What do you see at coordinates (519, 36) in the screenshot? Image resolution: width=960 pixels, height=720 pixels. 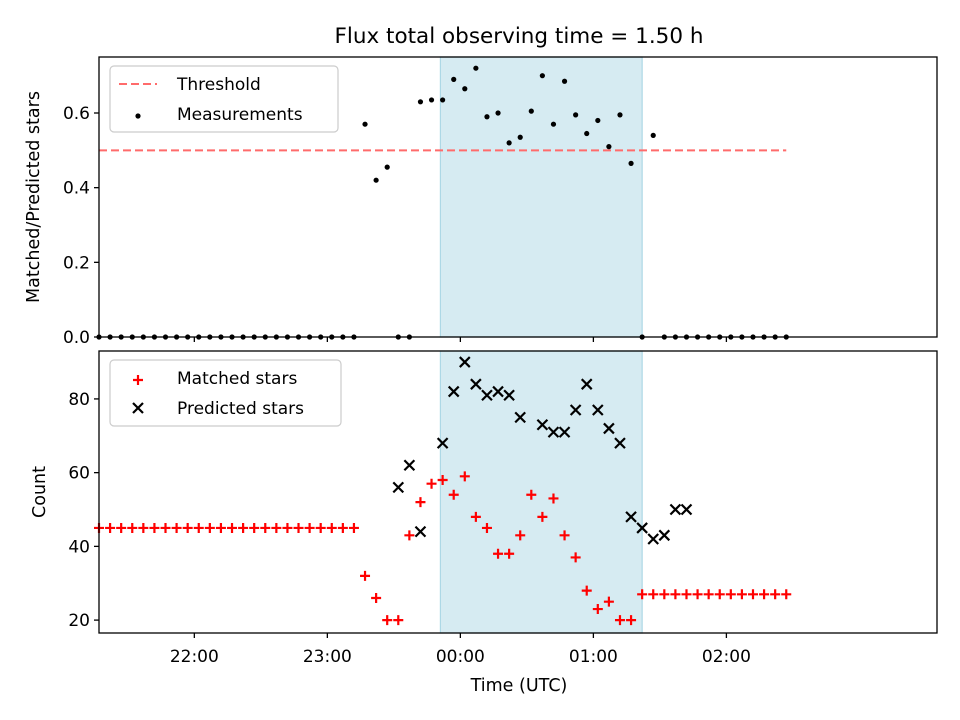 I see `figure-title: Flux total observing time = 1.50 h` at bounding box center [519, 36].